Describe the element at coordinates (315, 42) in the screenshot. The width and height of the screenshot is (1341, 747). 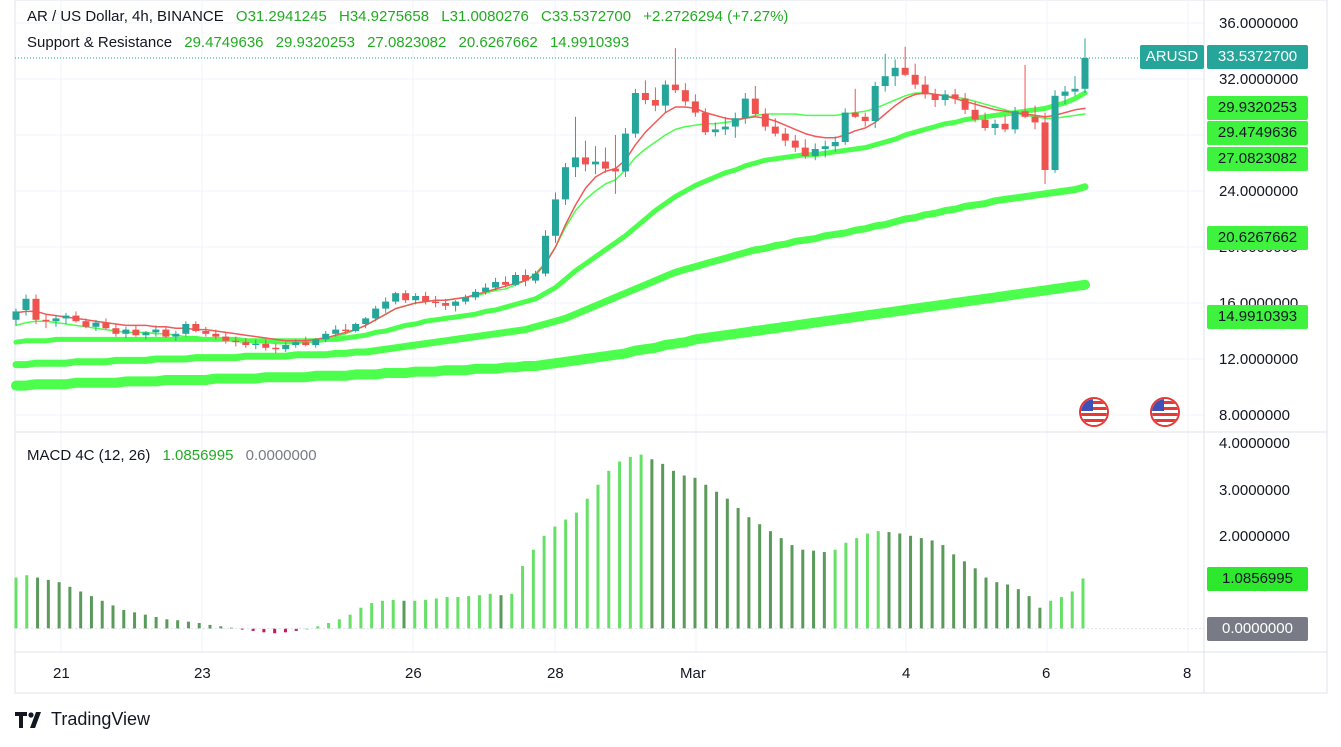
I see `sr-value-2: 29.9320253` at that location.